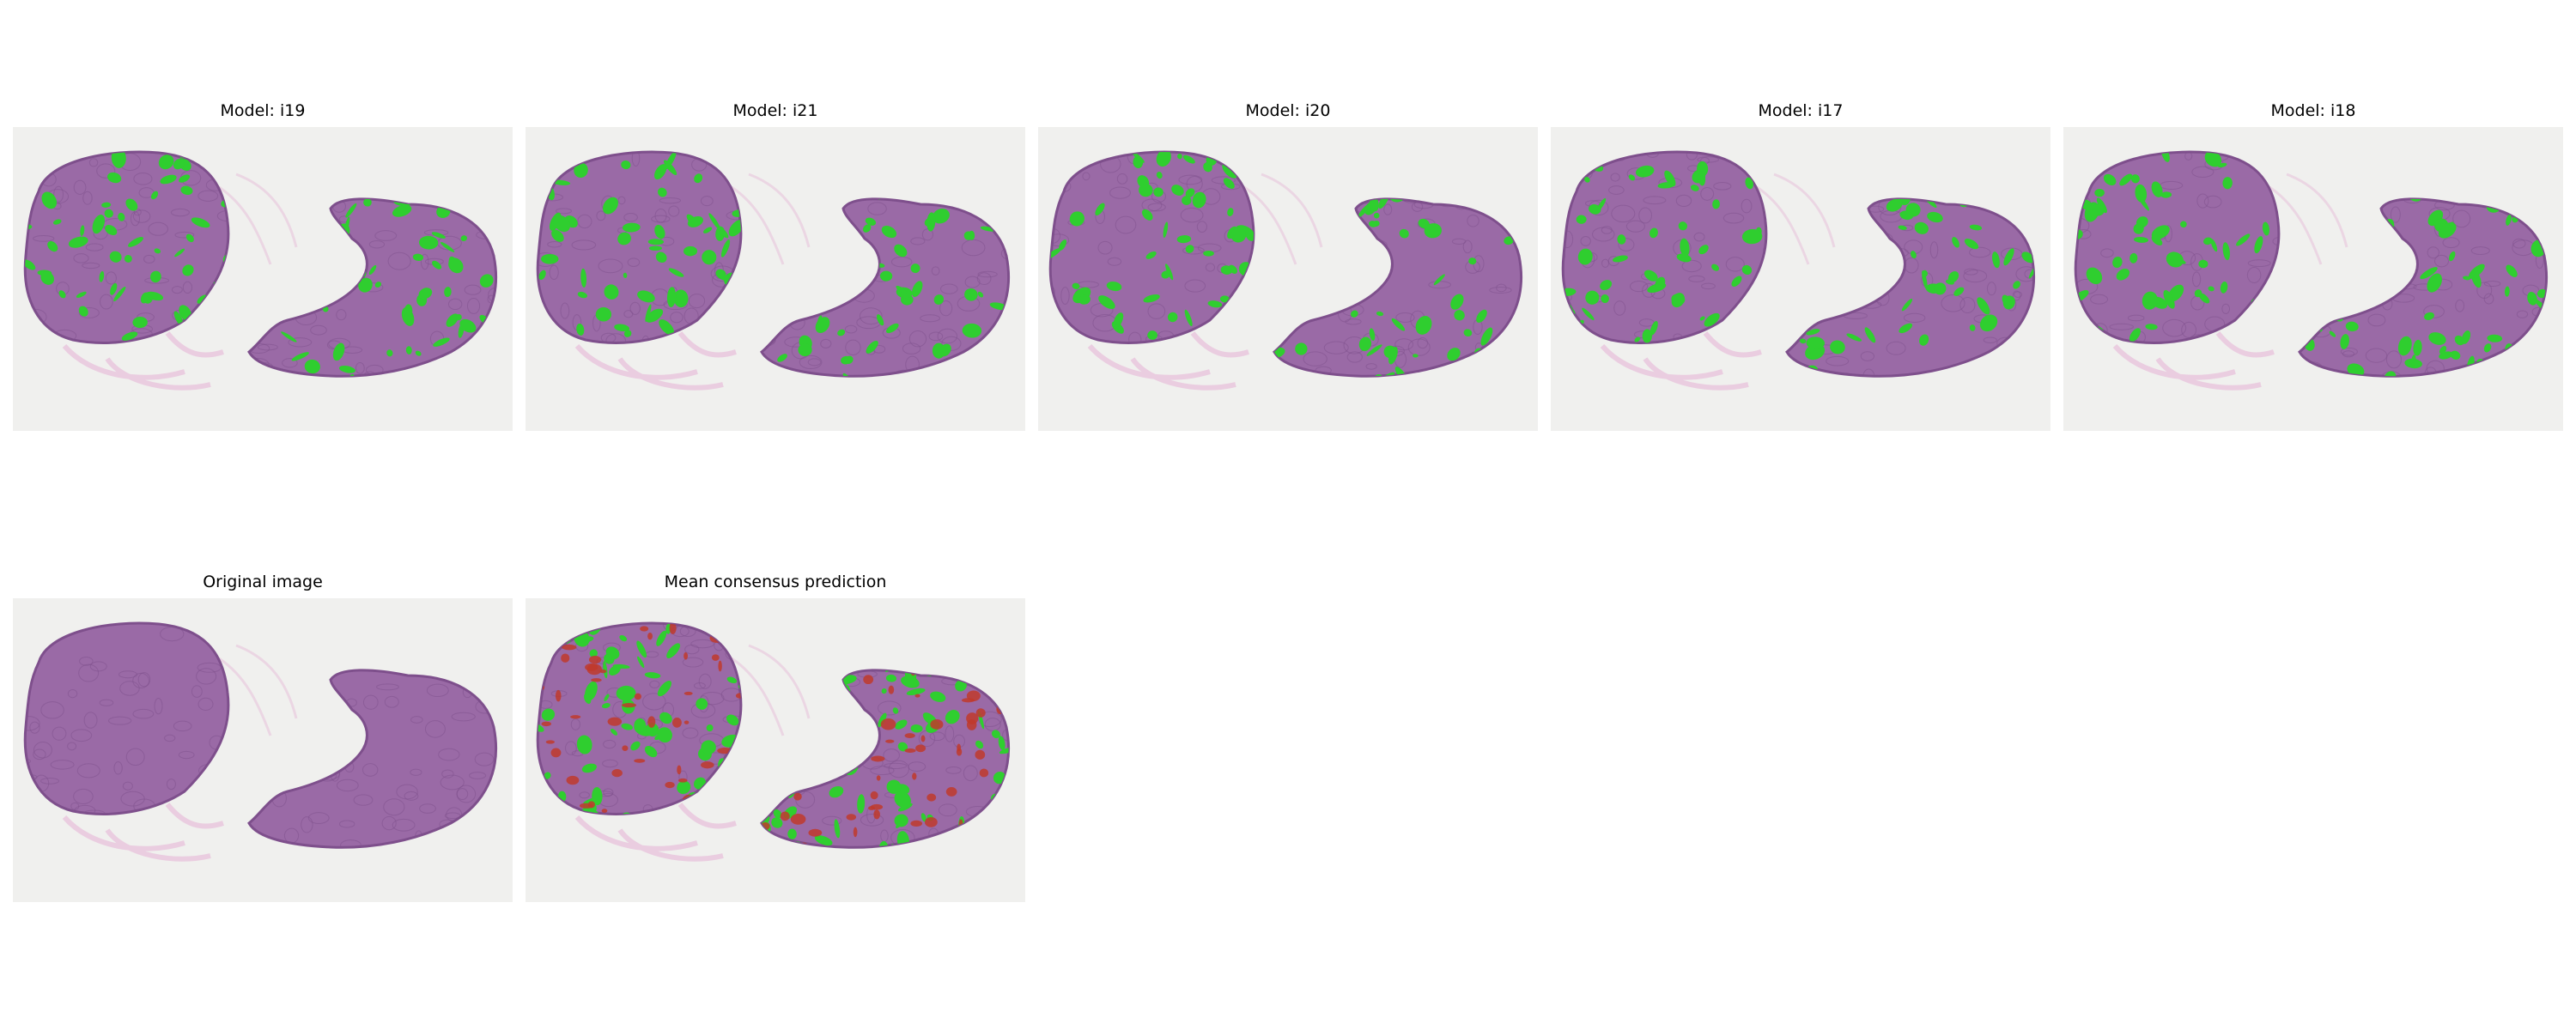 This screenshot has height=1030, width=2576. What do you see at coordinates (263, 582) in the screenshot?
I see `panel-title: Original image` at bounding box center [263, 582].